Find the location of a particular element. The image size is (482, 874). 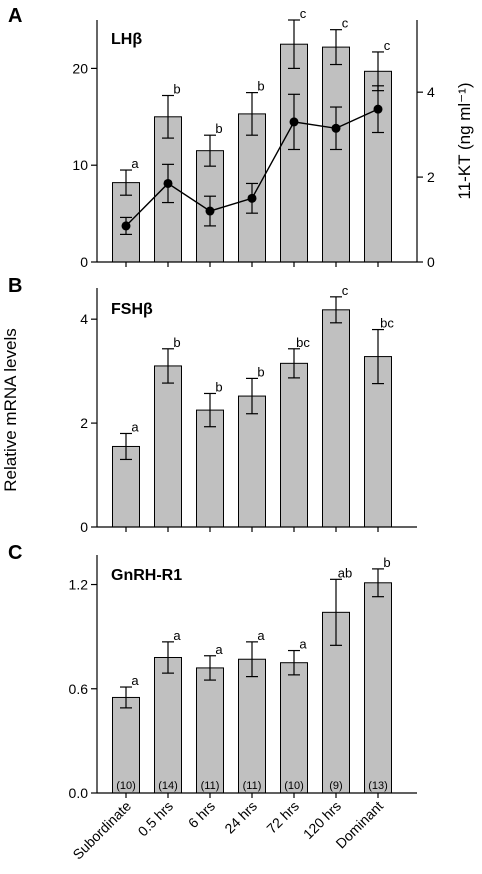

category-label-2: 6 hrs is located at coordinates (201, 814).